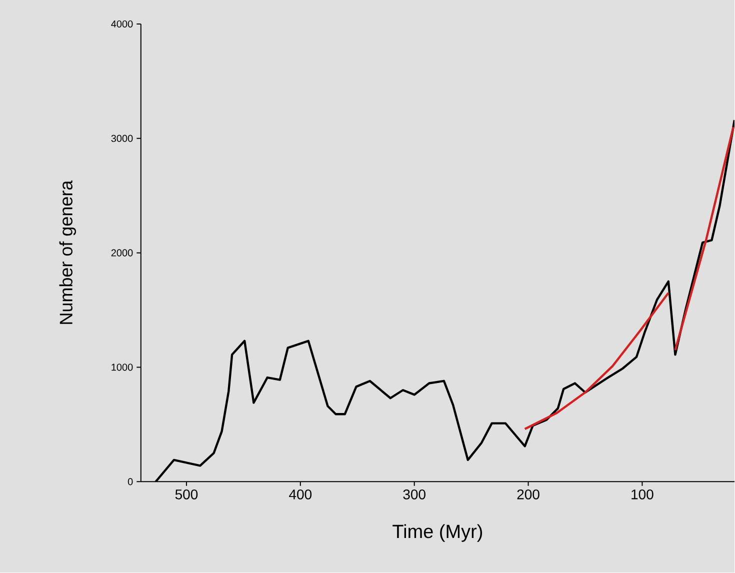 The height and width of the screenshot is (573, 735). What do you see at coordinates (437, 533) in the screenshot?
I see `x-axis-title: Time (Myr)` at bounding box center [437, 533].